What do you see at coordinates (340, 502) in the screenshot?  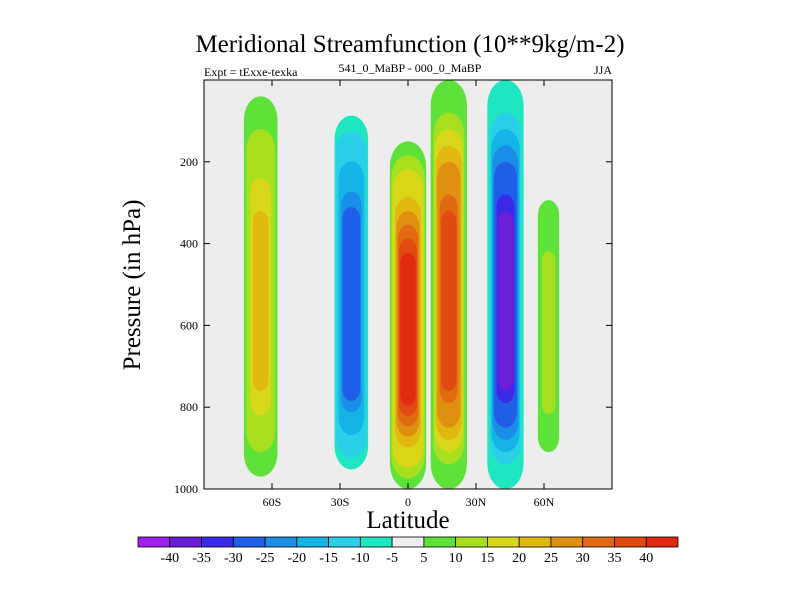 I see `x-tick-label: 30S` at bounding box center [340, 502].